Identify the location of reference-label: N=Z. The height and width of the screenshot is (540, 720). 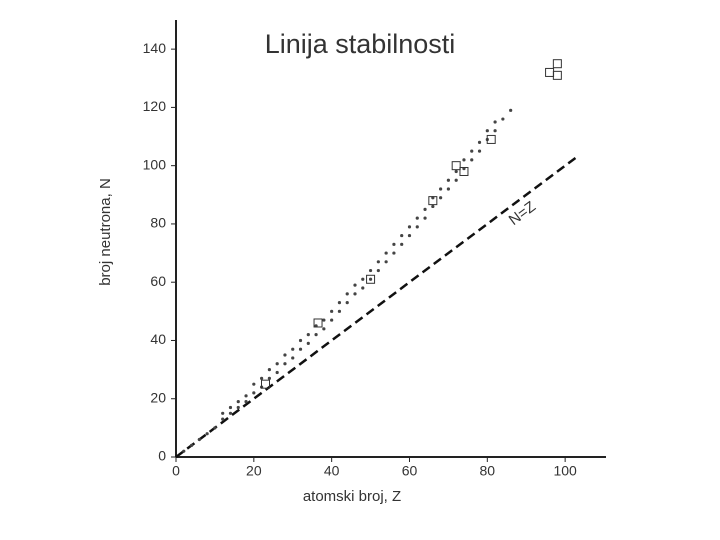
(522, 213).